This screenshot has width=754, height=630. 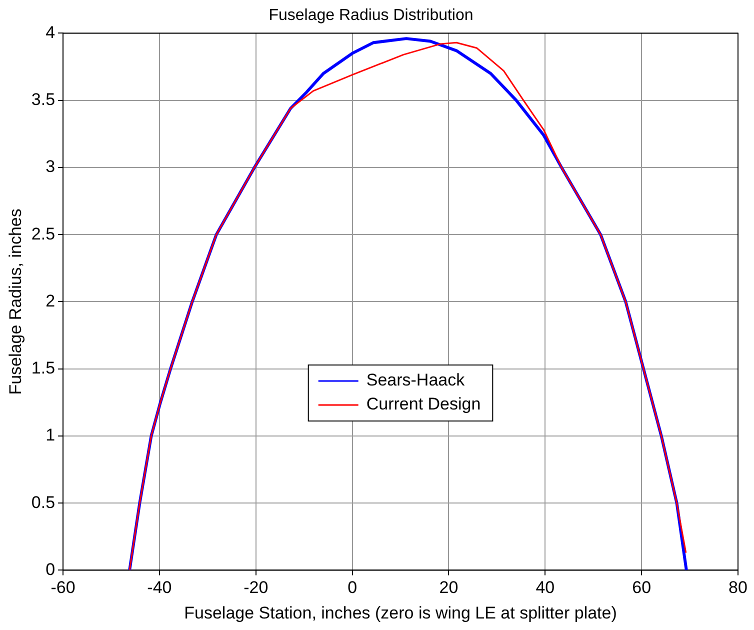 I want to click on x-axis-title: Fuselage Station, inches (zero is wing LE at splitter plate), so click(x=400, y=612).